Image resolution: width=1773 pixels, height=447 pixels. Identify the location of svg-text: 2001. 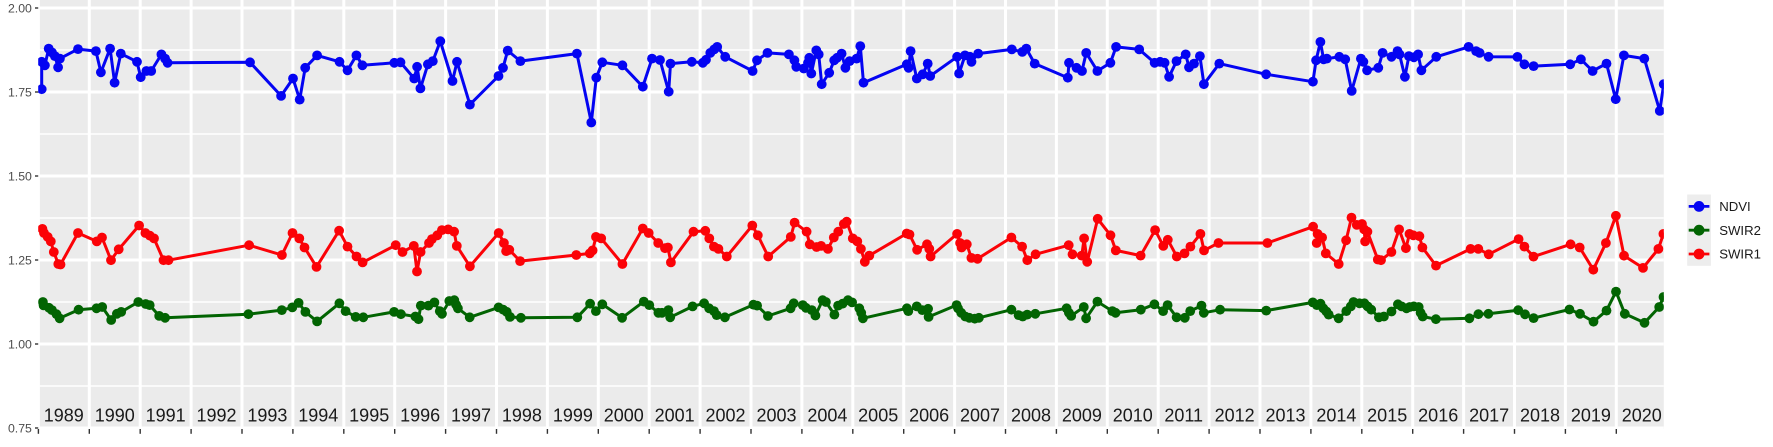
(675, 416).